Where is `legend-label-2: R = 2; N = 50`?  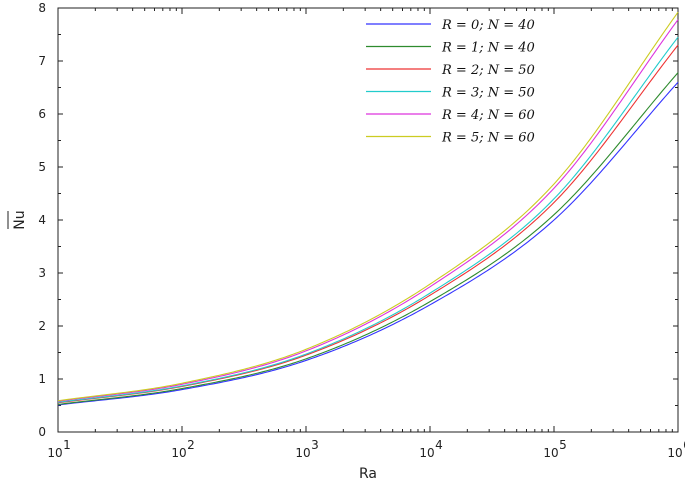
legend-label-2: R = 2; N = 50 is located at coordinates (488, 70).